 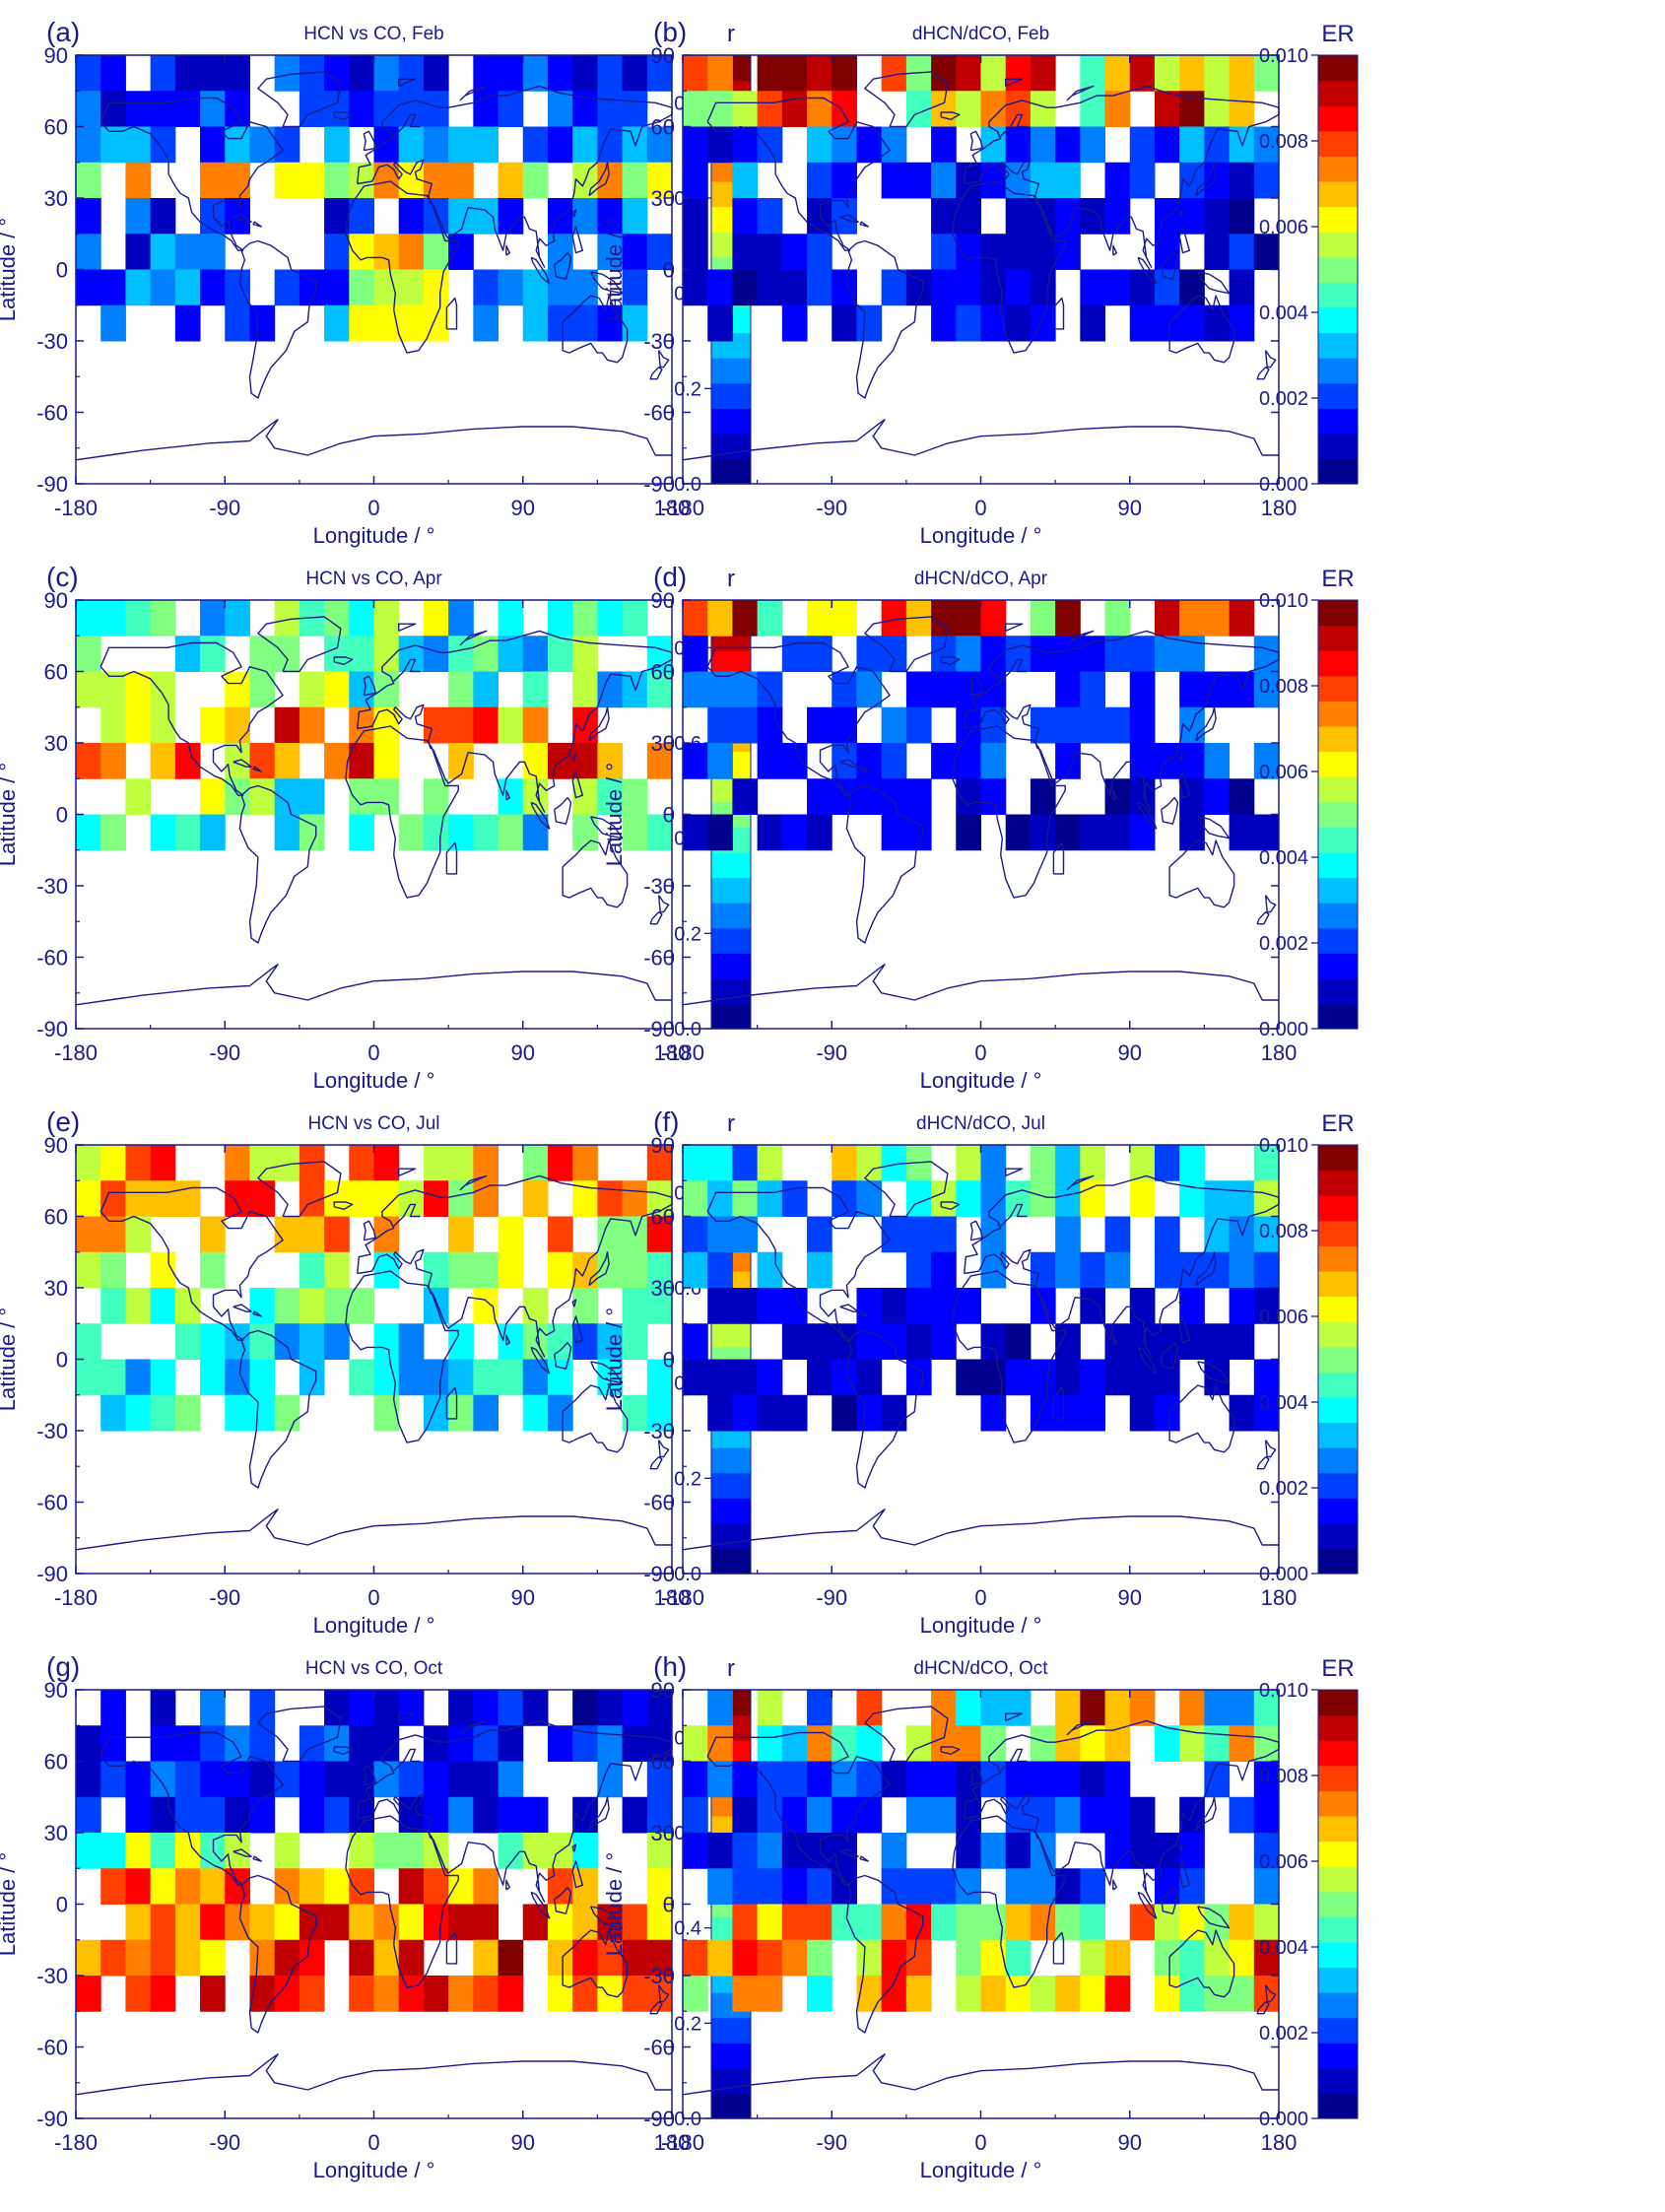 I want to click on x-tick-label: -90, so click(x=224, y=1597).